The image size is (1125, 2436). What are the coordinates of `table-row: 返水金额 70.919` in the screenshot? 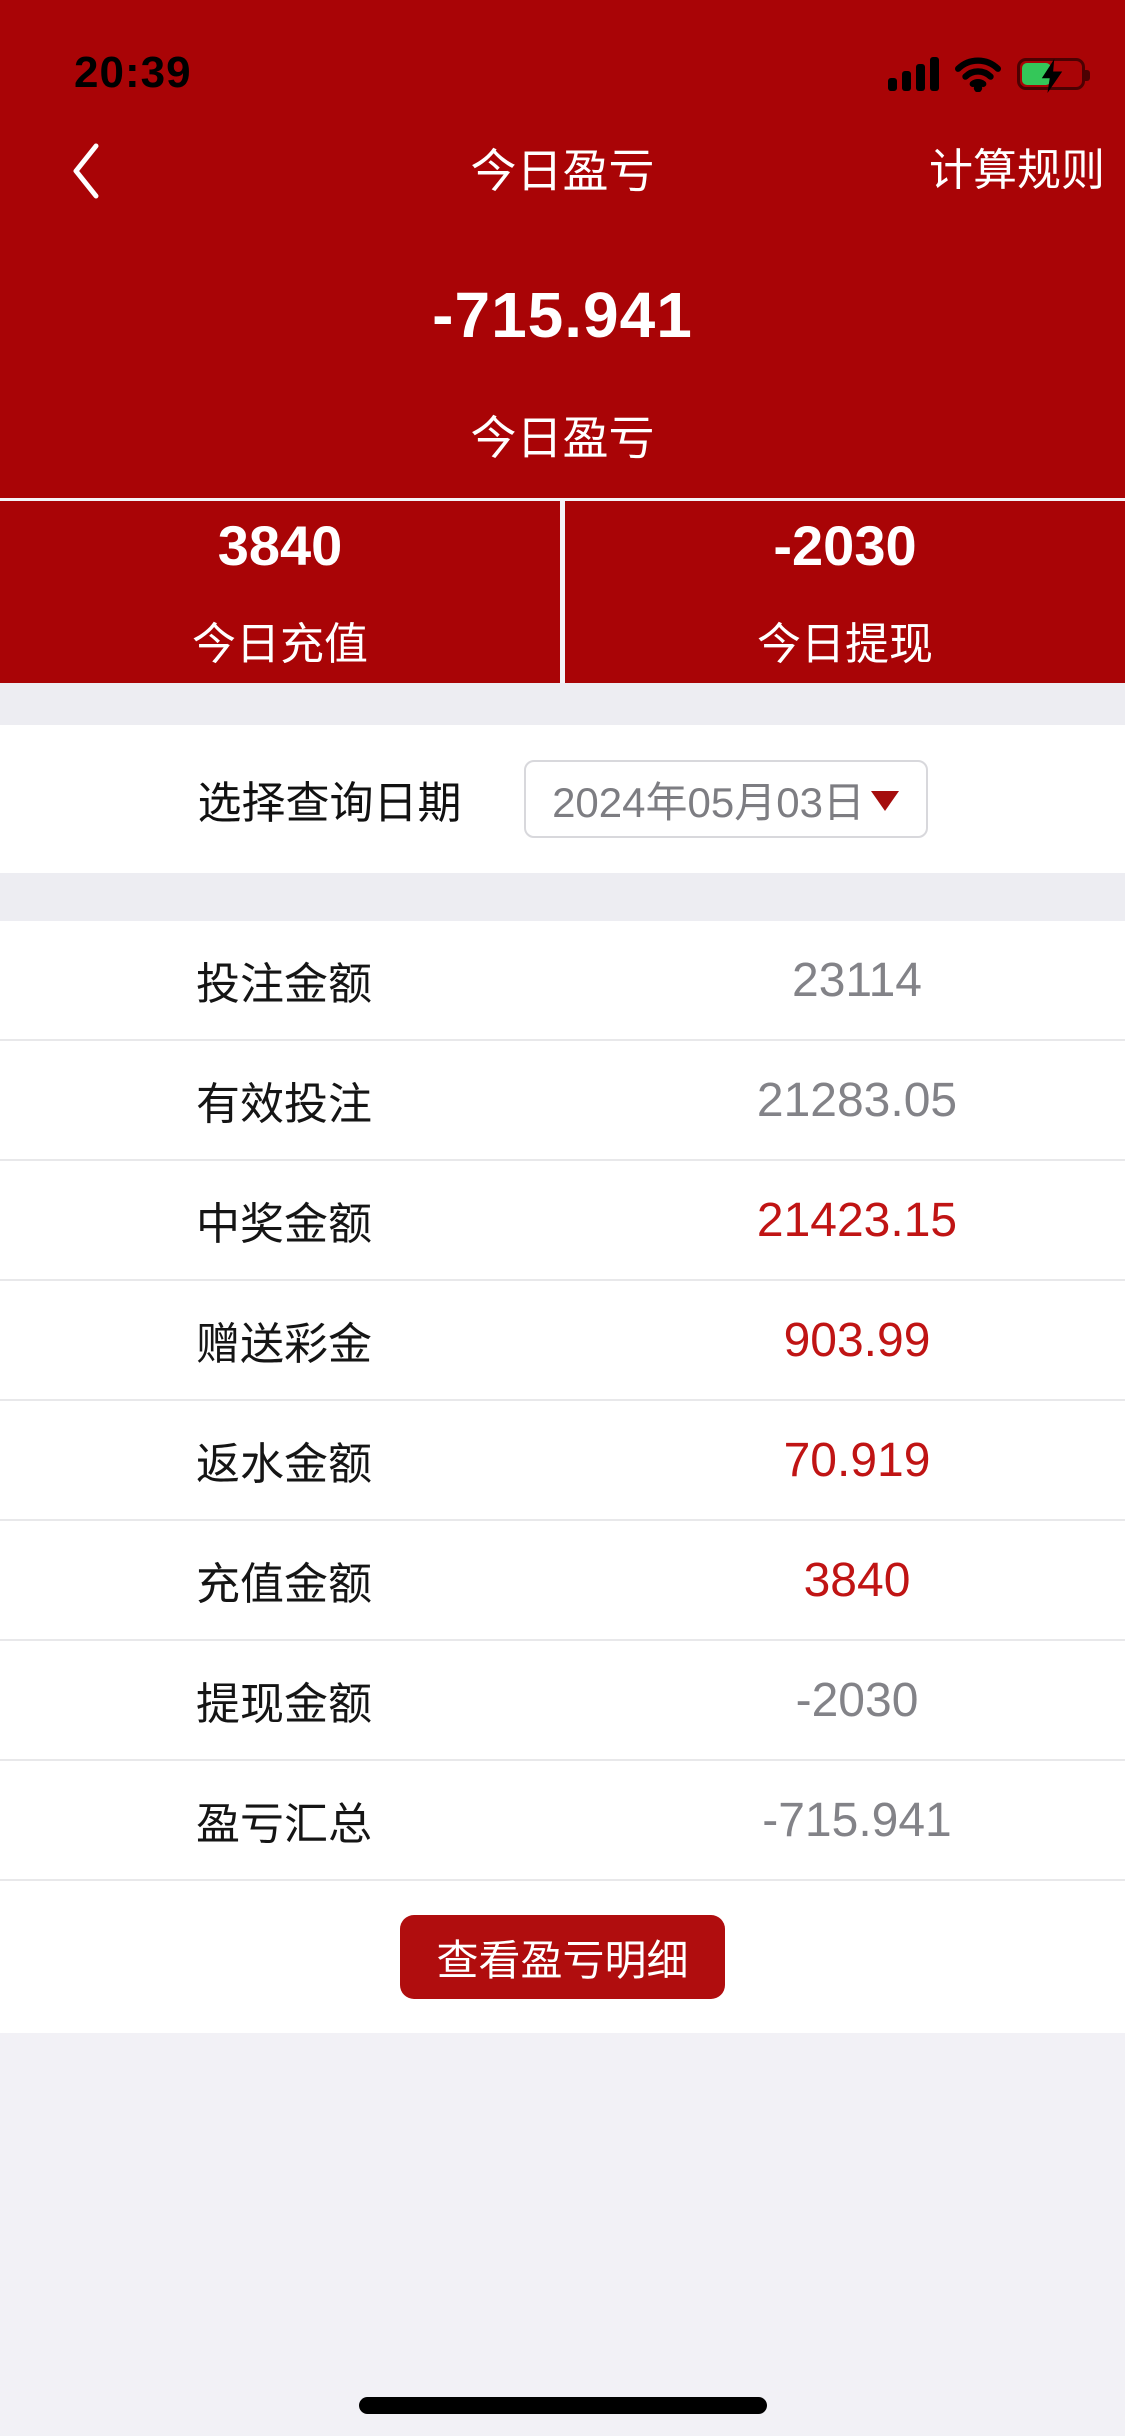 It's located at (562, 1461).